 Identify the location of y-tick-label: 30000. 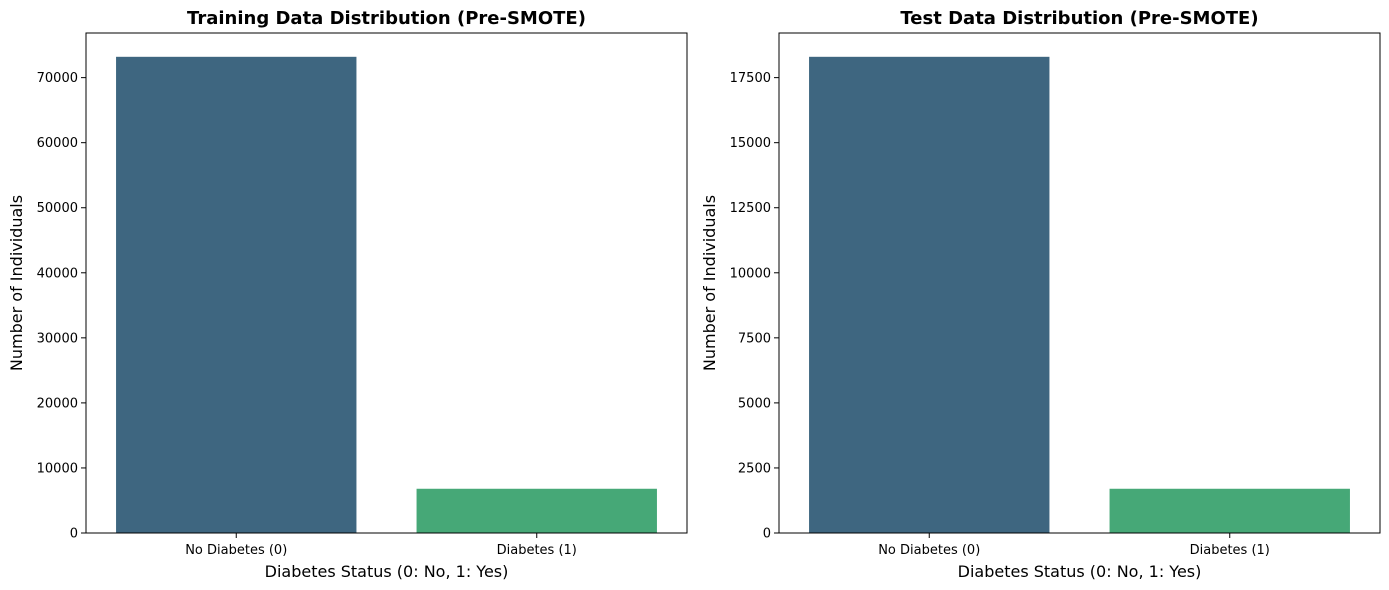
(57, 338).